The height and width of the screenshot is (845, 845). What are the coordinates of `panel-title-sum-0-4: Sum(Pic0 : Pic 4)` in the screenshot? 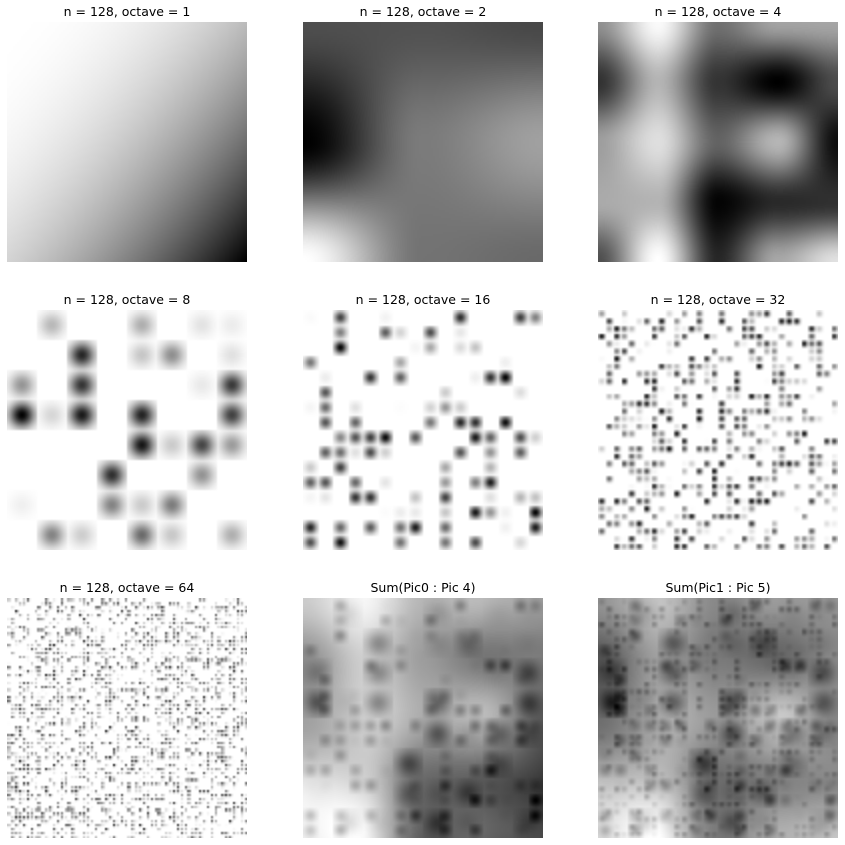 It's located at (423, 587).